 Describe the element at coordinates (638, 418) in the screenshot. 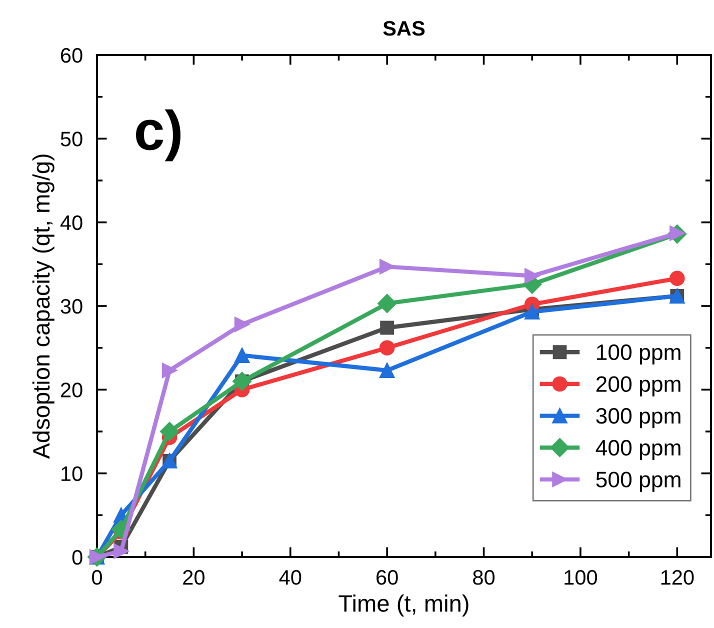

I see `legend-label: 300 ppm` at that location.